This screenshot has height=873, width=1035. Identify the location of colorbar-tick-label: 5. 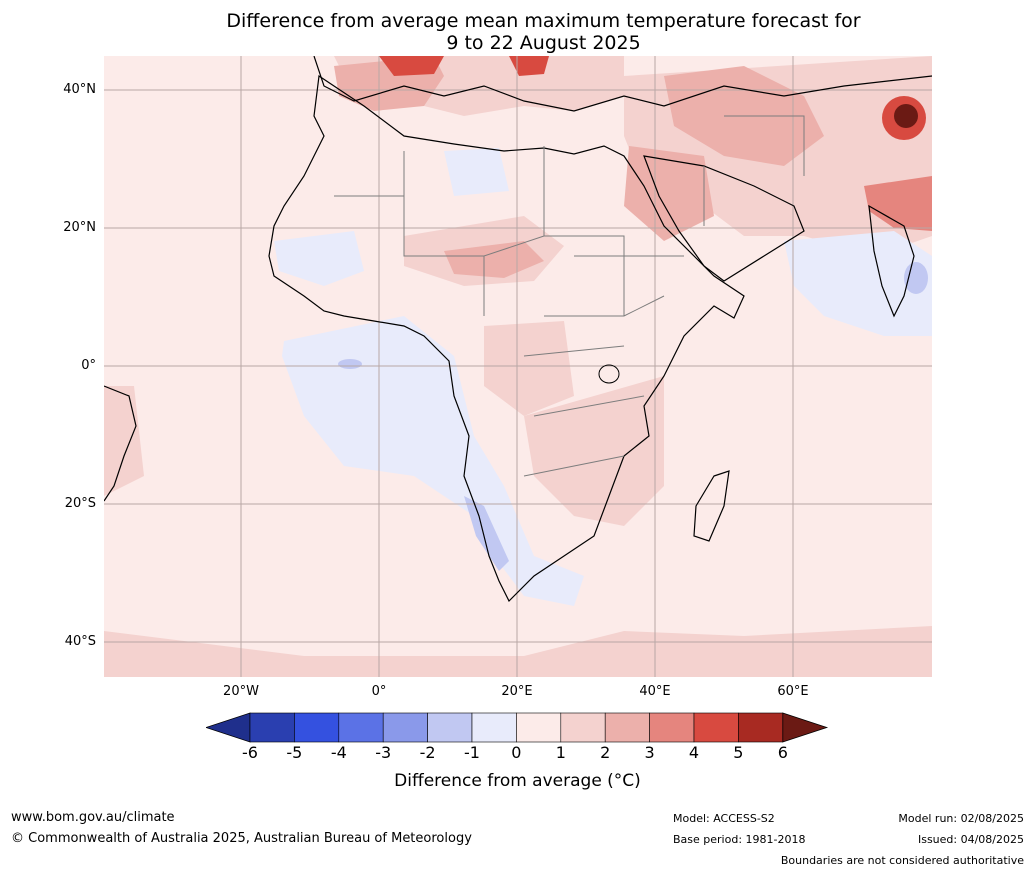
(738, 752).